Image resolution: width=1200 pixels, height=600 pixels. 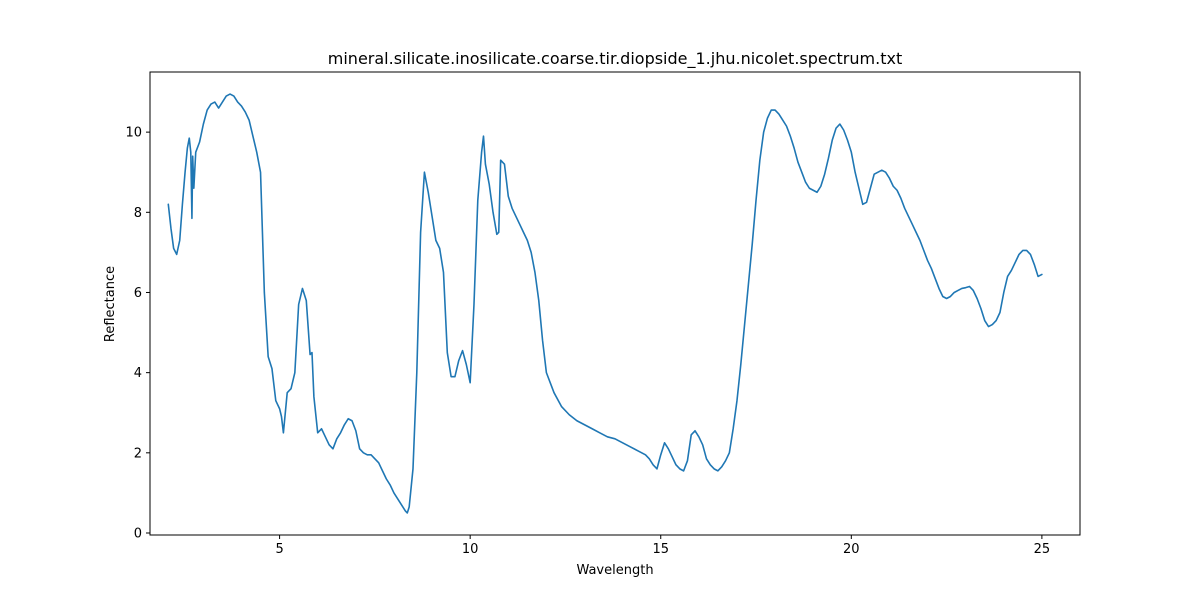 What do you see at coordinates (133, 133) in the screenshot?
I see `y-tick-label: 10` at bounding box center [133, 133].